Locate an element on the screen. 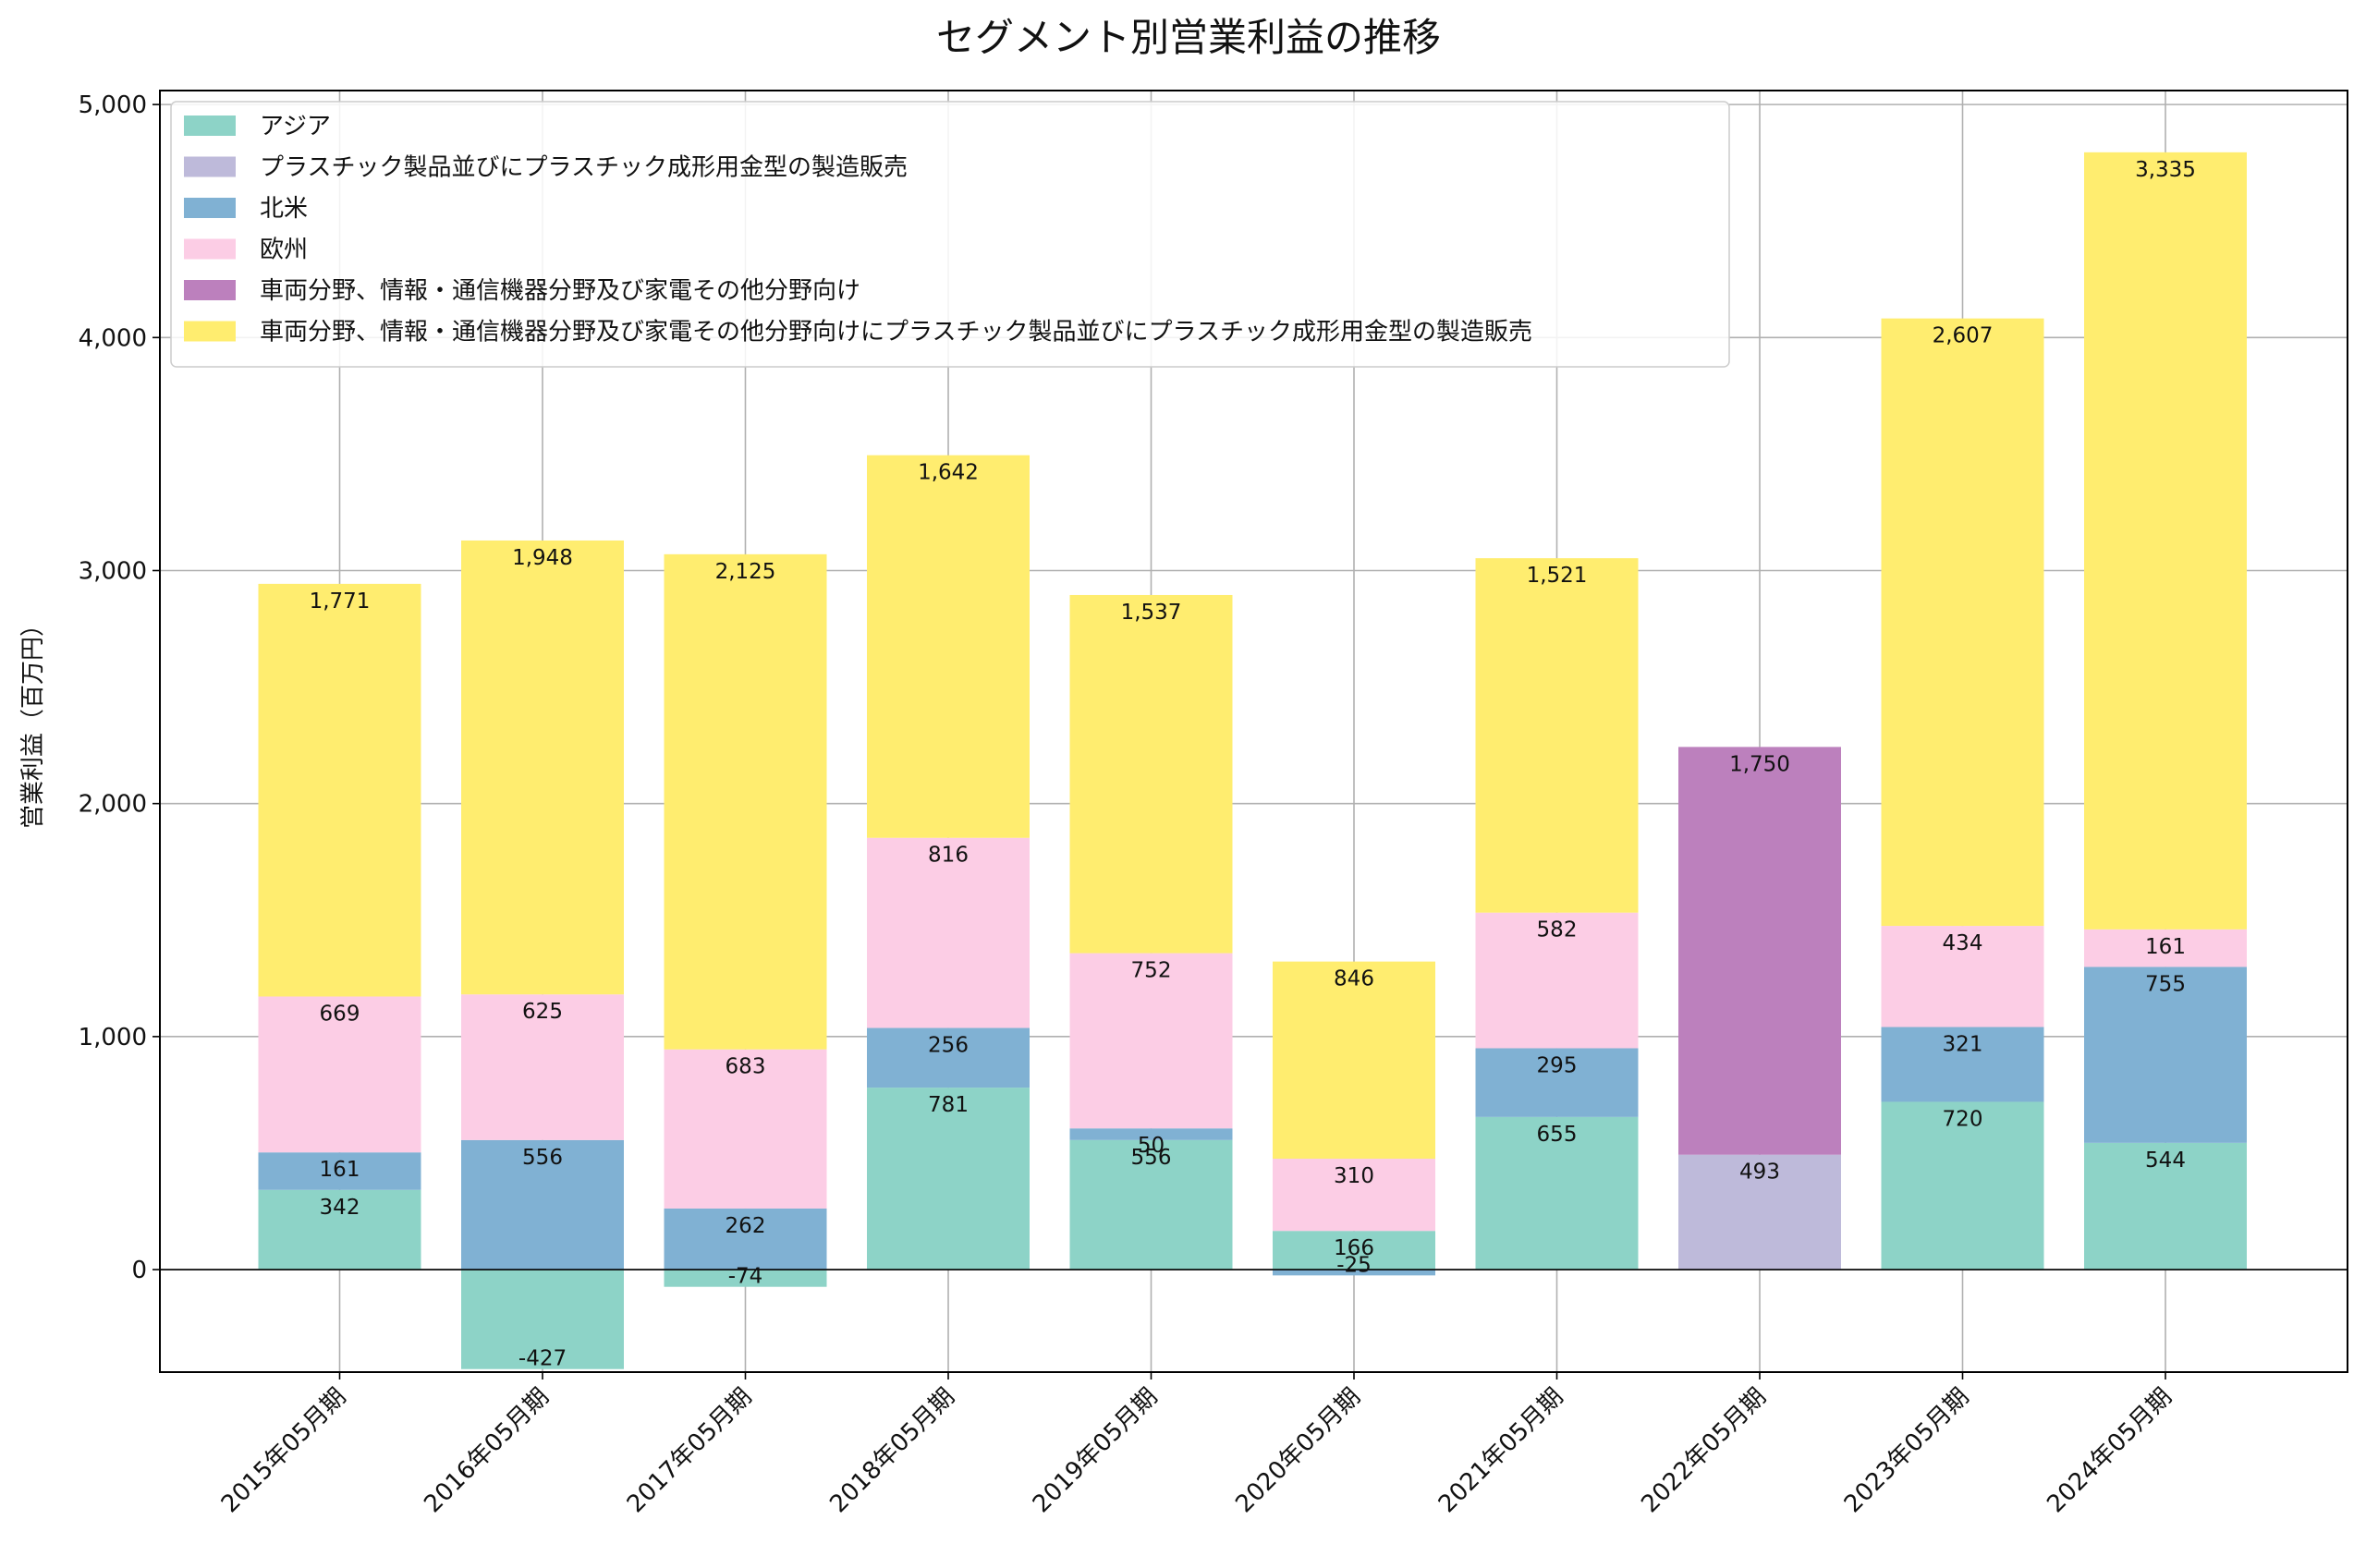 Image resolution: width=2366 pixels, height=1568 pixels. x-tick-label: 2020年05月期 is located at coordinates (1298, 1451).